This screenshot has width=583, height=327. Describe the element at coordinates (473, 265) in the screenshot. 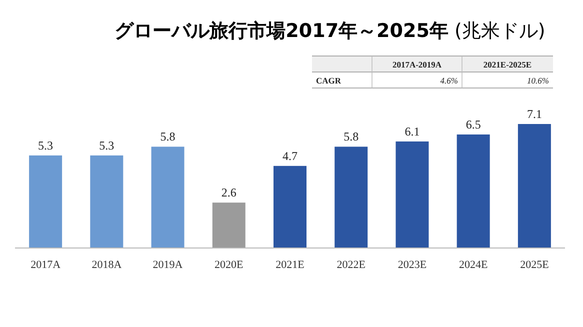

I see `x-tick-label: 2024E` at that location.